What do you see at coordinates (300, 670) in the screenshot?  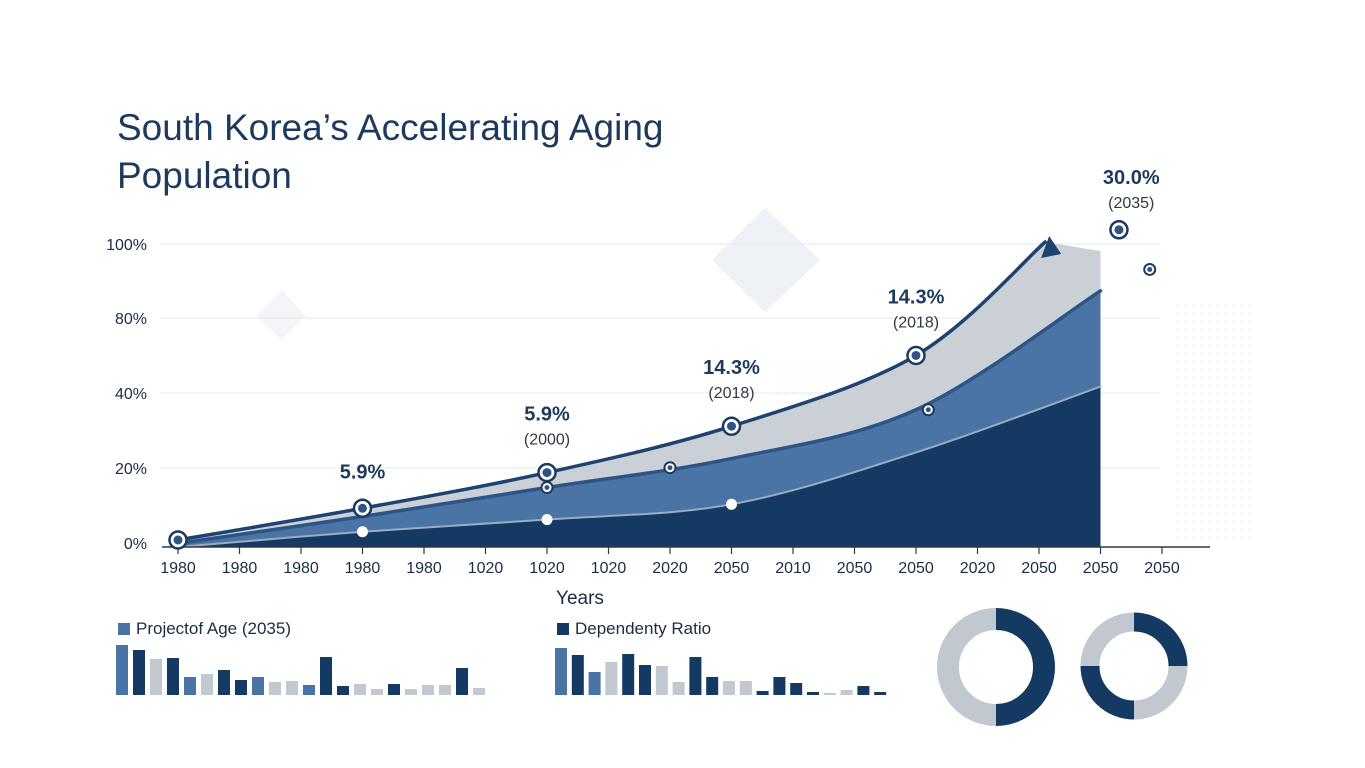 I see `mini-bar-chart-age` at bounding box center [300, 670].